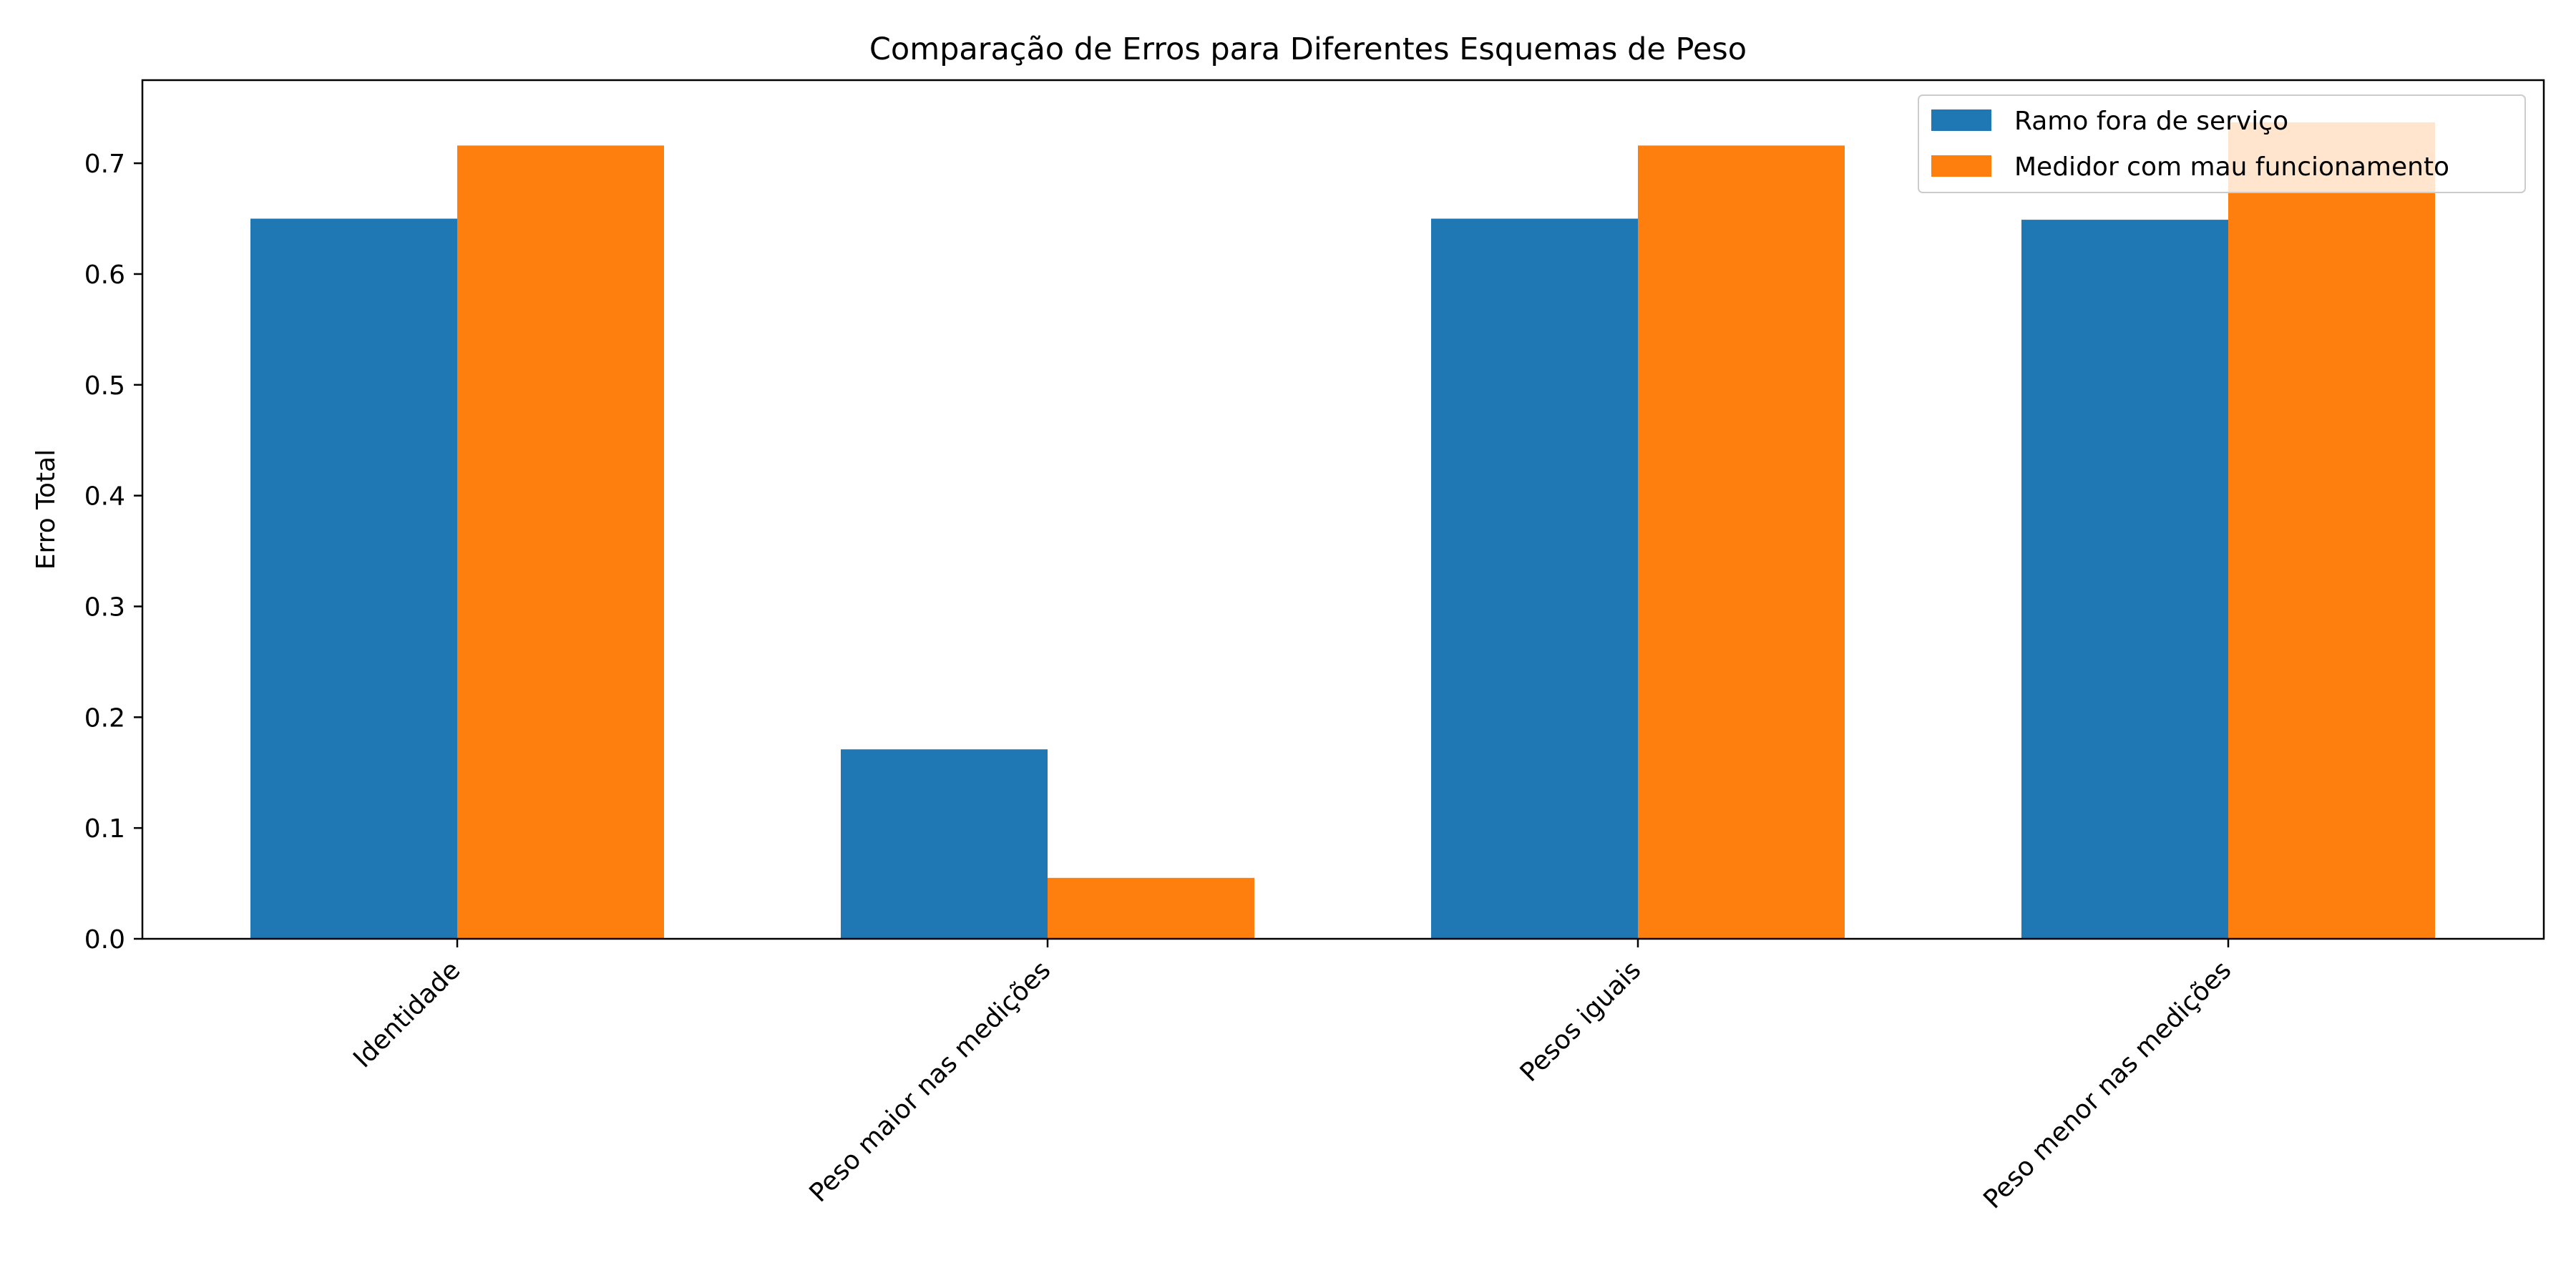  I want to click on y-axis-label: Erro Total, so click(46, 509).